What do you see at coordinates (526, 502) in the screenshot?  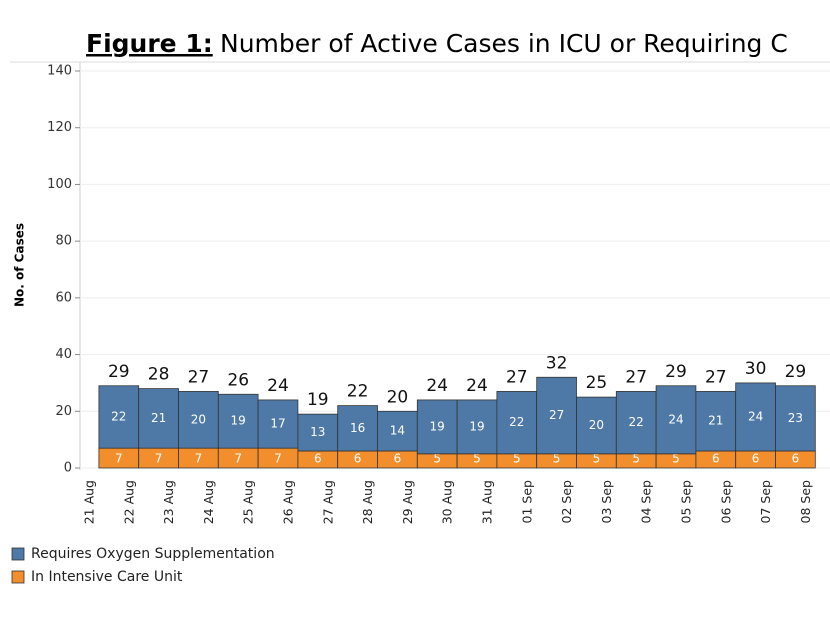 I see `x-tick-label: 01 Sep` at bounding box center [526, 502].